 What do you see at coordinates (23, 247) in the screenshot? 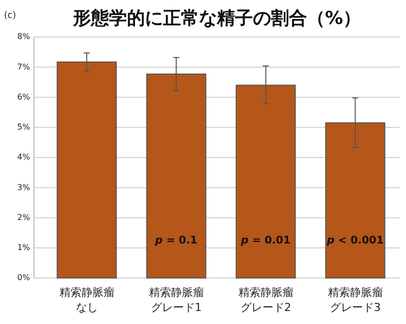
I see `y-tick-label: 1%` at bounding box center [23, 247].